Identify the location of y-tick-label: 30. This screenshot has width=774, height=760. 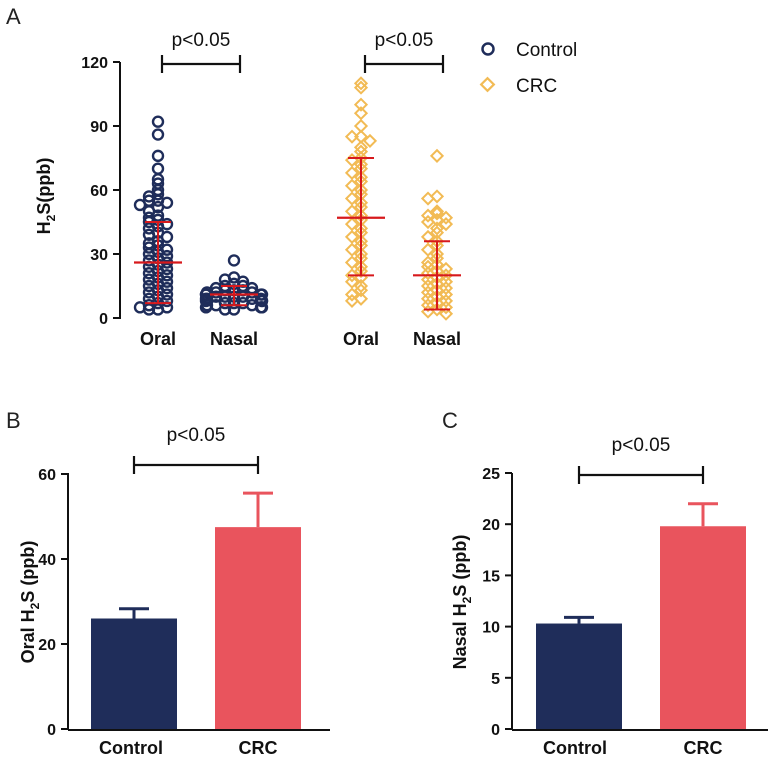
(99, 255).